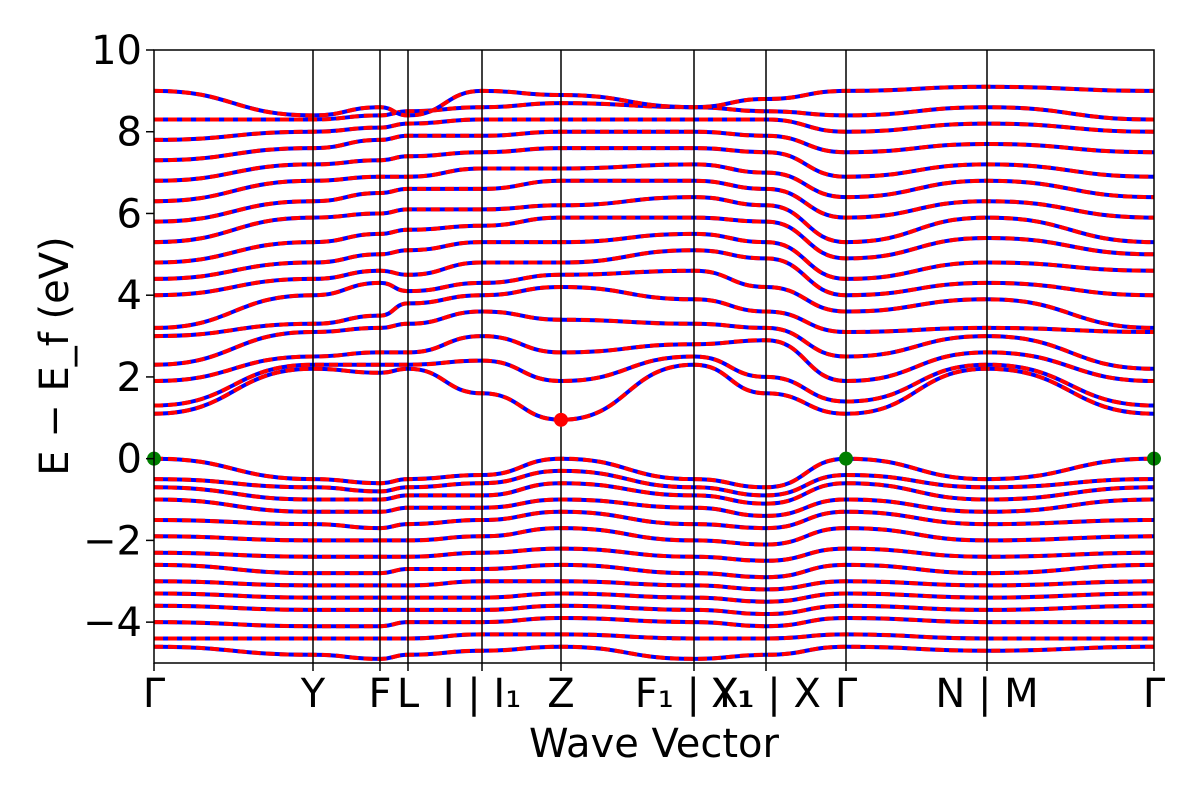  What do you see at coordinates (694, 694) in the screenshot?
I see `x-tick-label-6: F₁ | Y₁` at bounding box center [694, 694].